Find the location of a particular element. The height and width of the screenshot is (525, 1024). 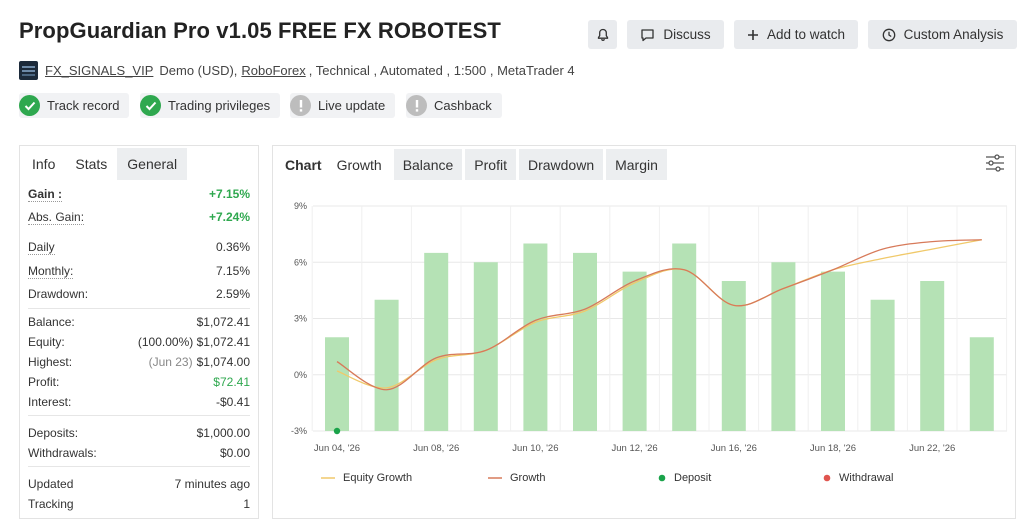

x-tick-label: Jun 16, '26 is located at coordinates (734, 448).